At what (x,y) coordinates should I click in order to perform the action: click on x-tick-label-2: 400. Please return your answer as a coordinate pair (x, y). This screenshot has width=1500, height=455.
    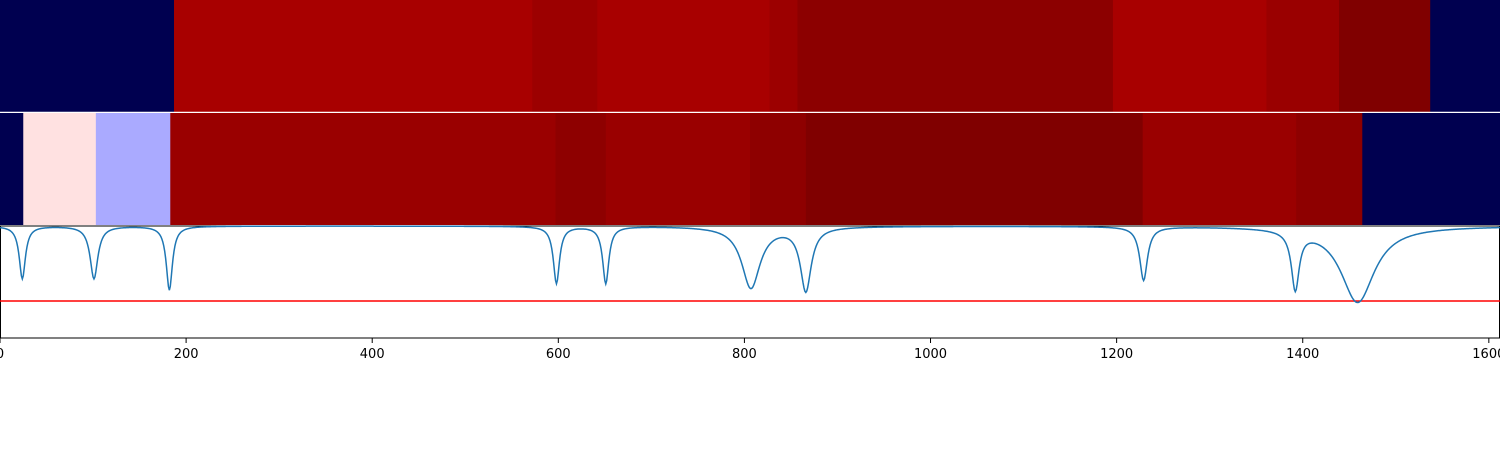
    Looking at the image, I should click on (372, 354).